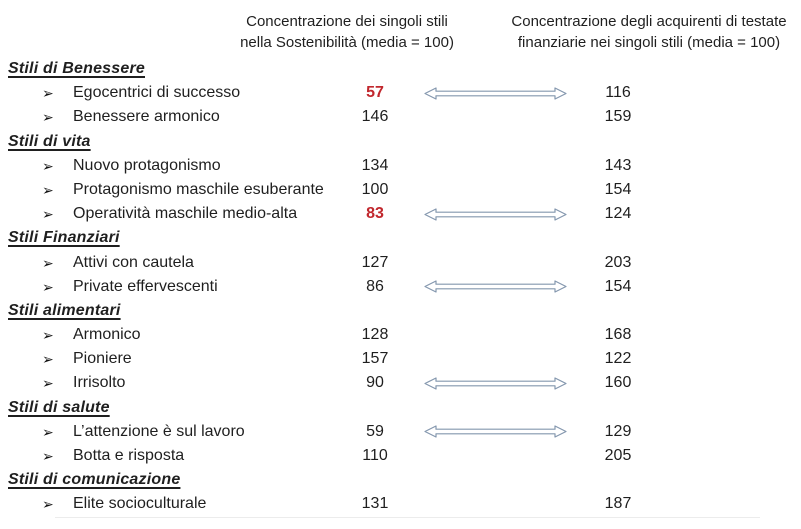 Image resolution: width=801 pixels, height=529 pixels. I want to click on left-value: 128, so click(375, 335).